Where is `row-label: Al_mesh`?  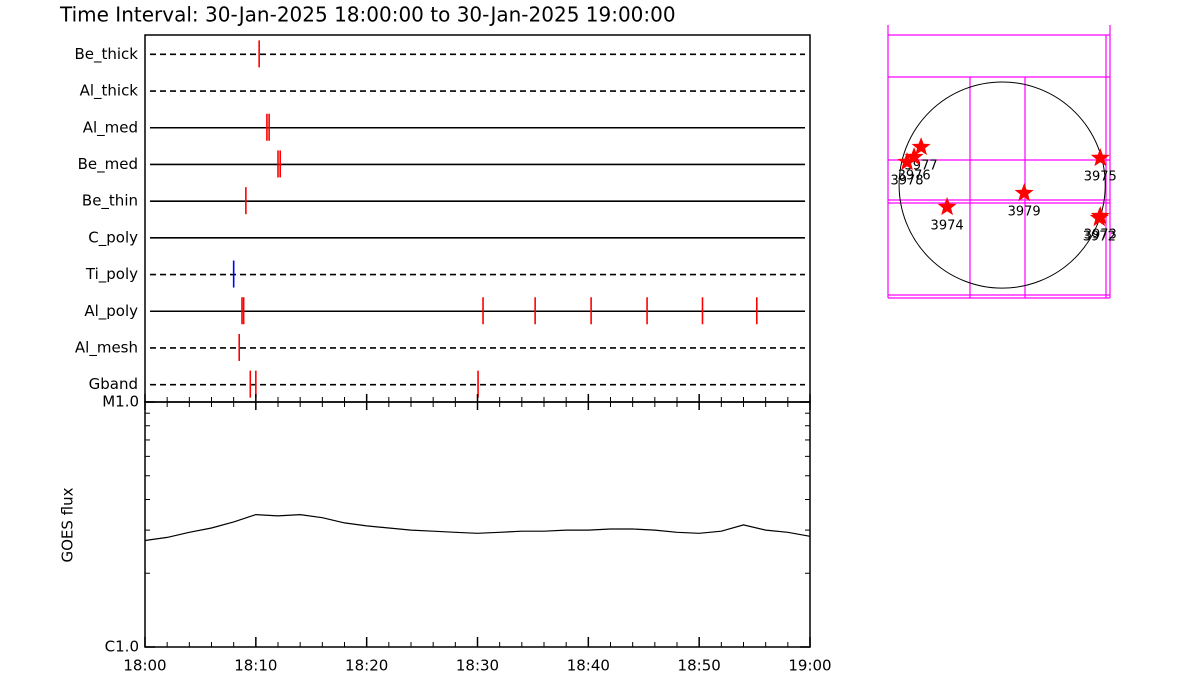
row-label: Al_mesh is located at coordinates (106, 347).